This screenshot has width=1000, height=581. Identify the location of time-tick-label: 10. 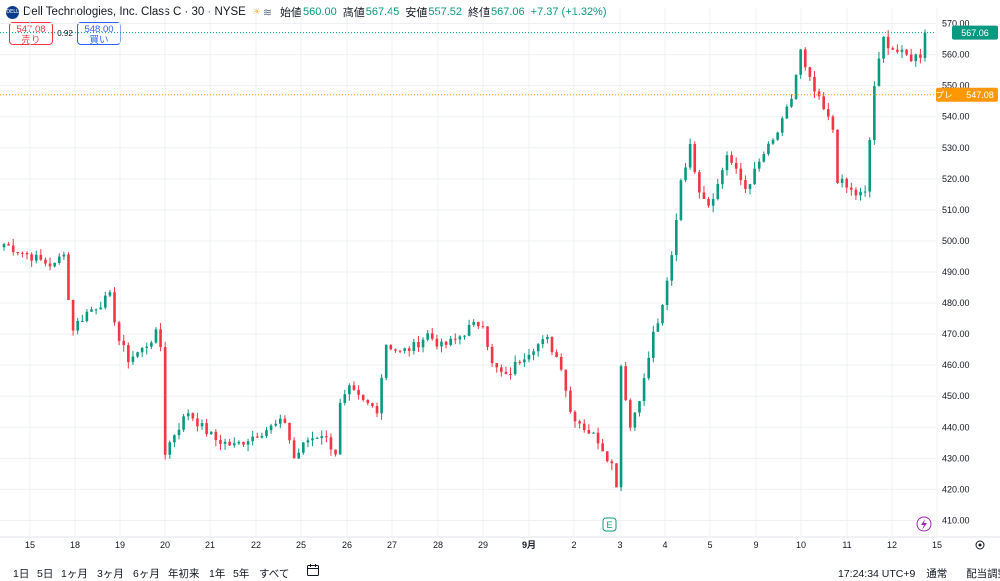
(801, 545).